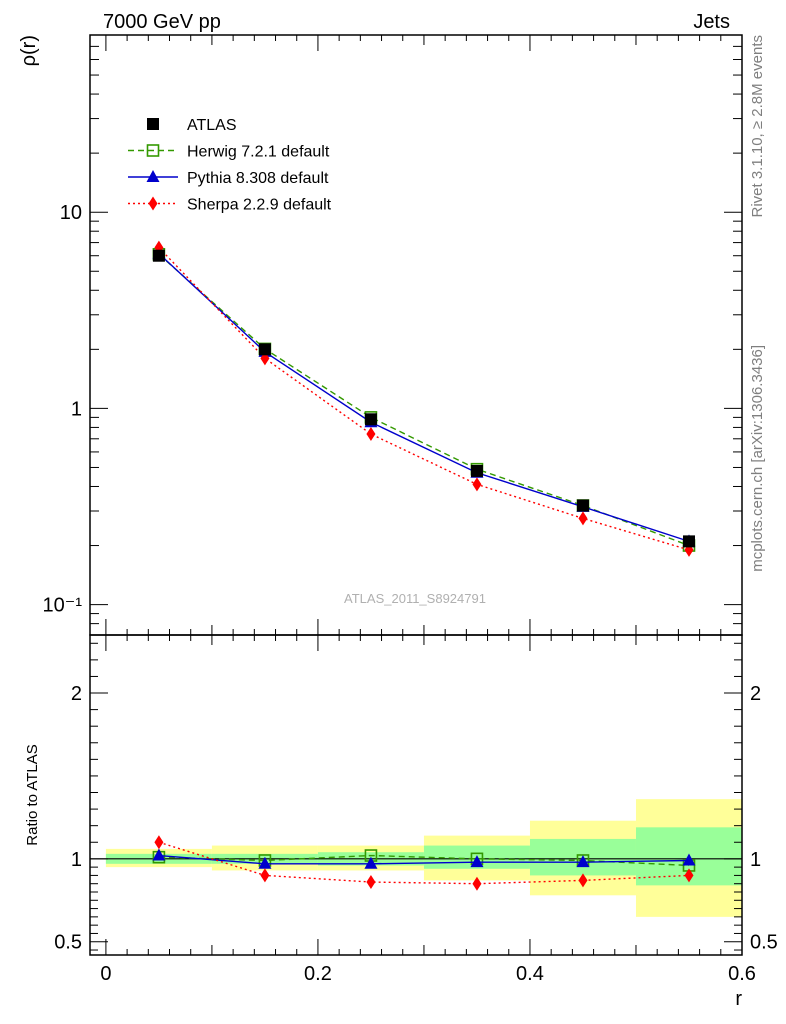 This screenshot has width=786, height=1024. I want to click on side-text-bottom: mcplots.cern.ch [arXiv:1306.3436], so click(757, 458).